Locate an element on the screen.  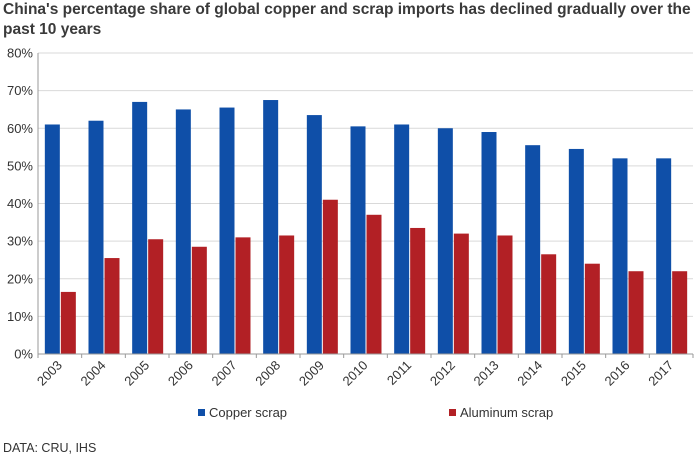
x-tick-label: 2003 is located at coordinates (49, 373).